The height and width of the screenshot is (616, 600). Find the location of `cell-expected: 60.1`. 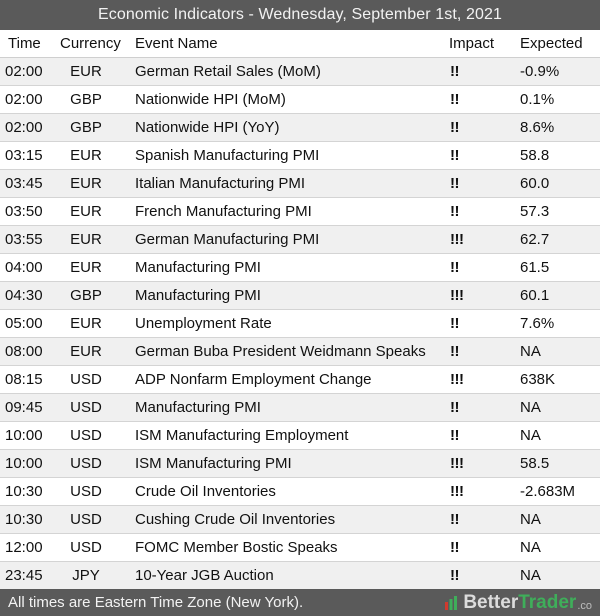

cell-expected: 60.1 is located at coordinates (535, 295).